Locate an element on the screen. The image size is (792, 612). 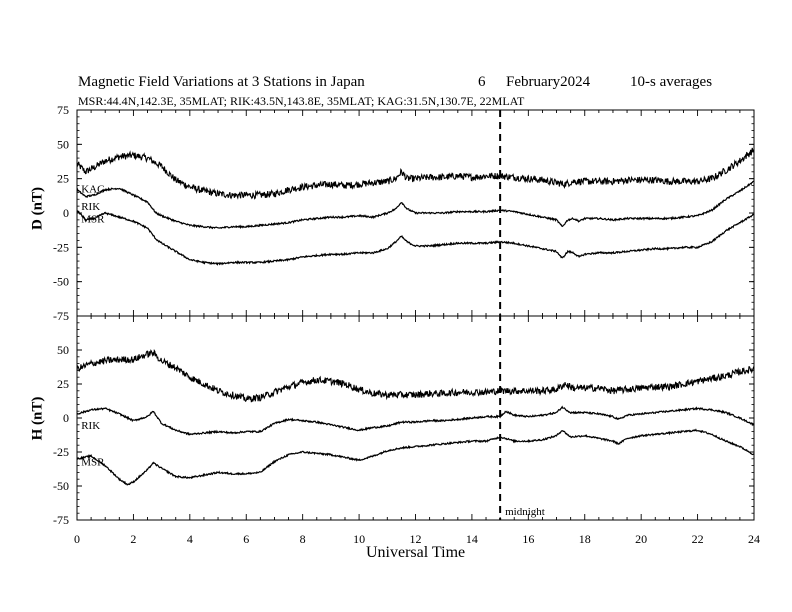
x-tick-label: 10 is located at coordinates (359, 539).